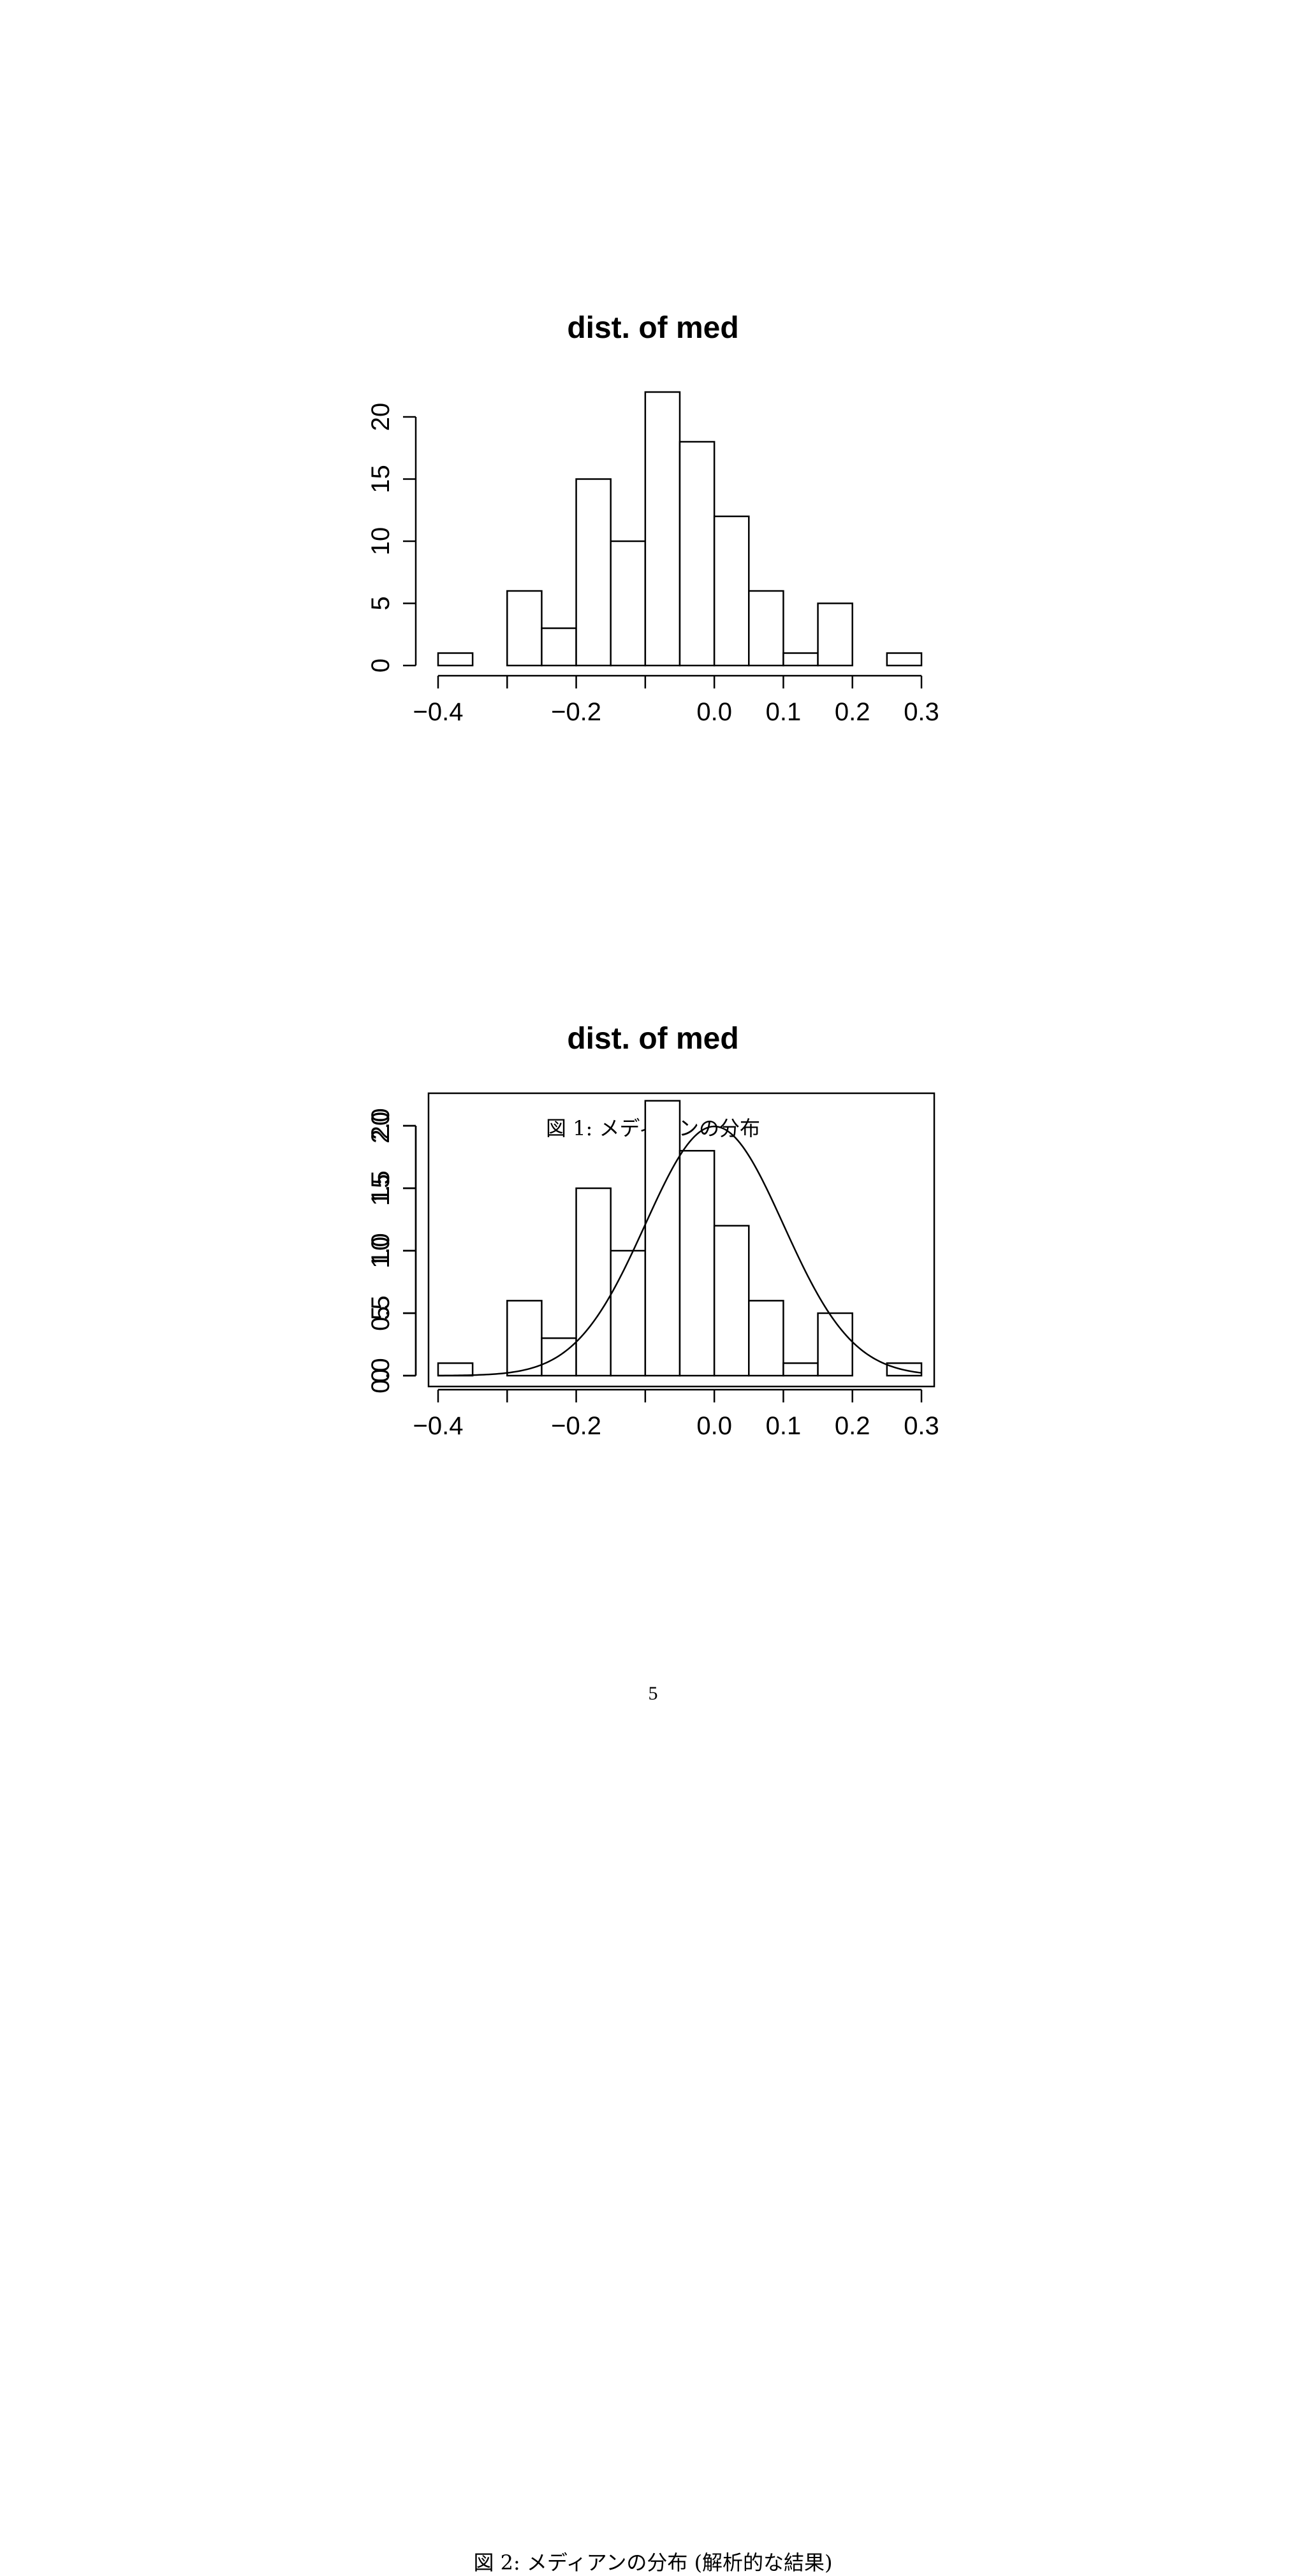 This screenshot has height=2576, width=1306. I want to click on density-curve, so click(680, 1251).